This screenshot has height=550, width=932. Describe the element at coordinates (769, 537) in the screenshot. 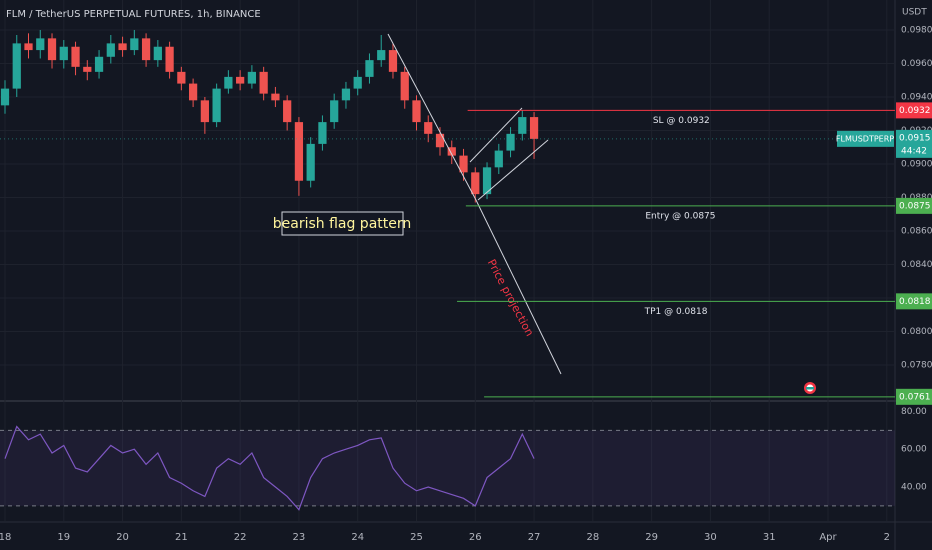

I see `x-tick-label: 31` at that location.